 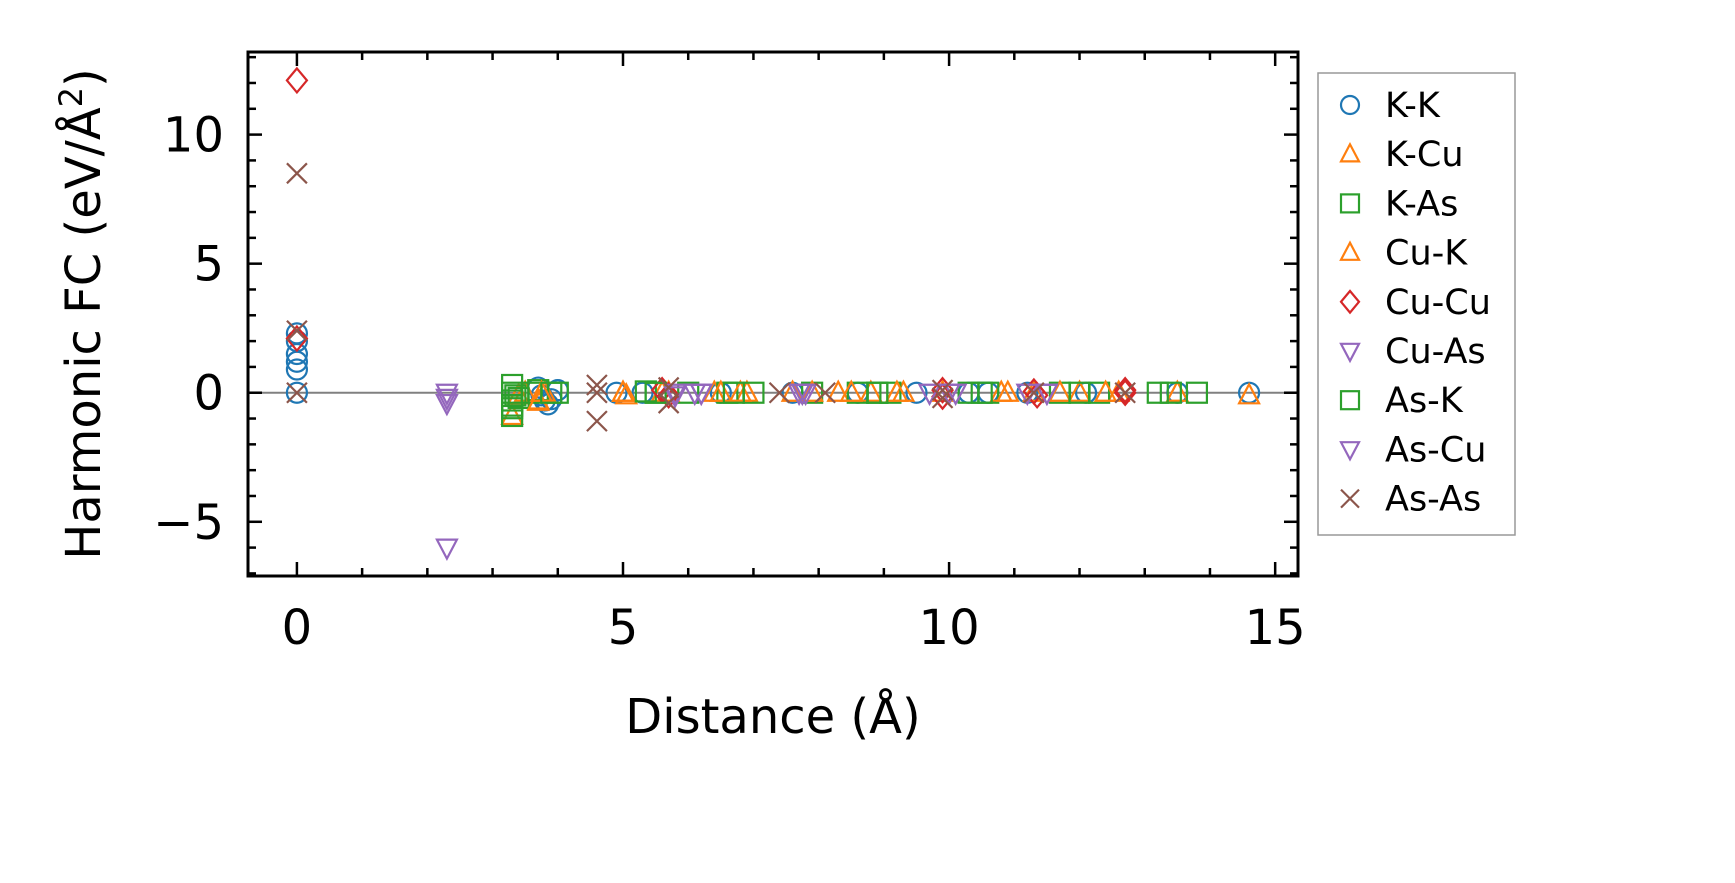 What do you see at coordinates (1424, 401) in the screenshot?
I see `legend-label: As-K` at bounding box center [1424, 401].